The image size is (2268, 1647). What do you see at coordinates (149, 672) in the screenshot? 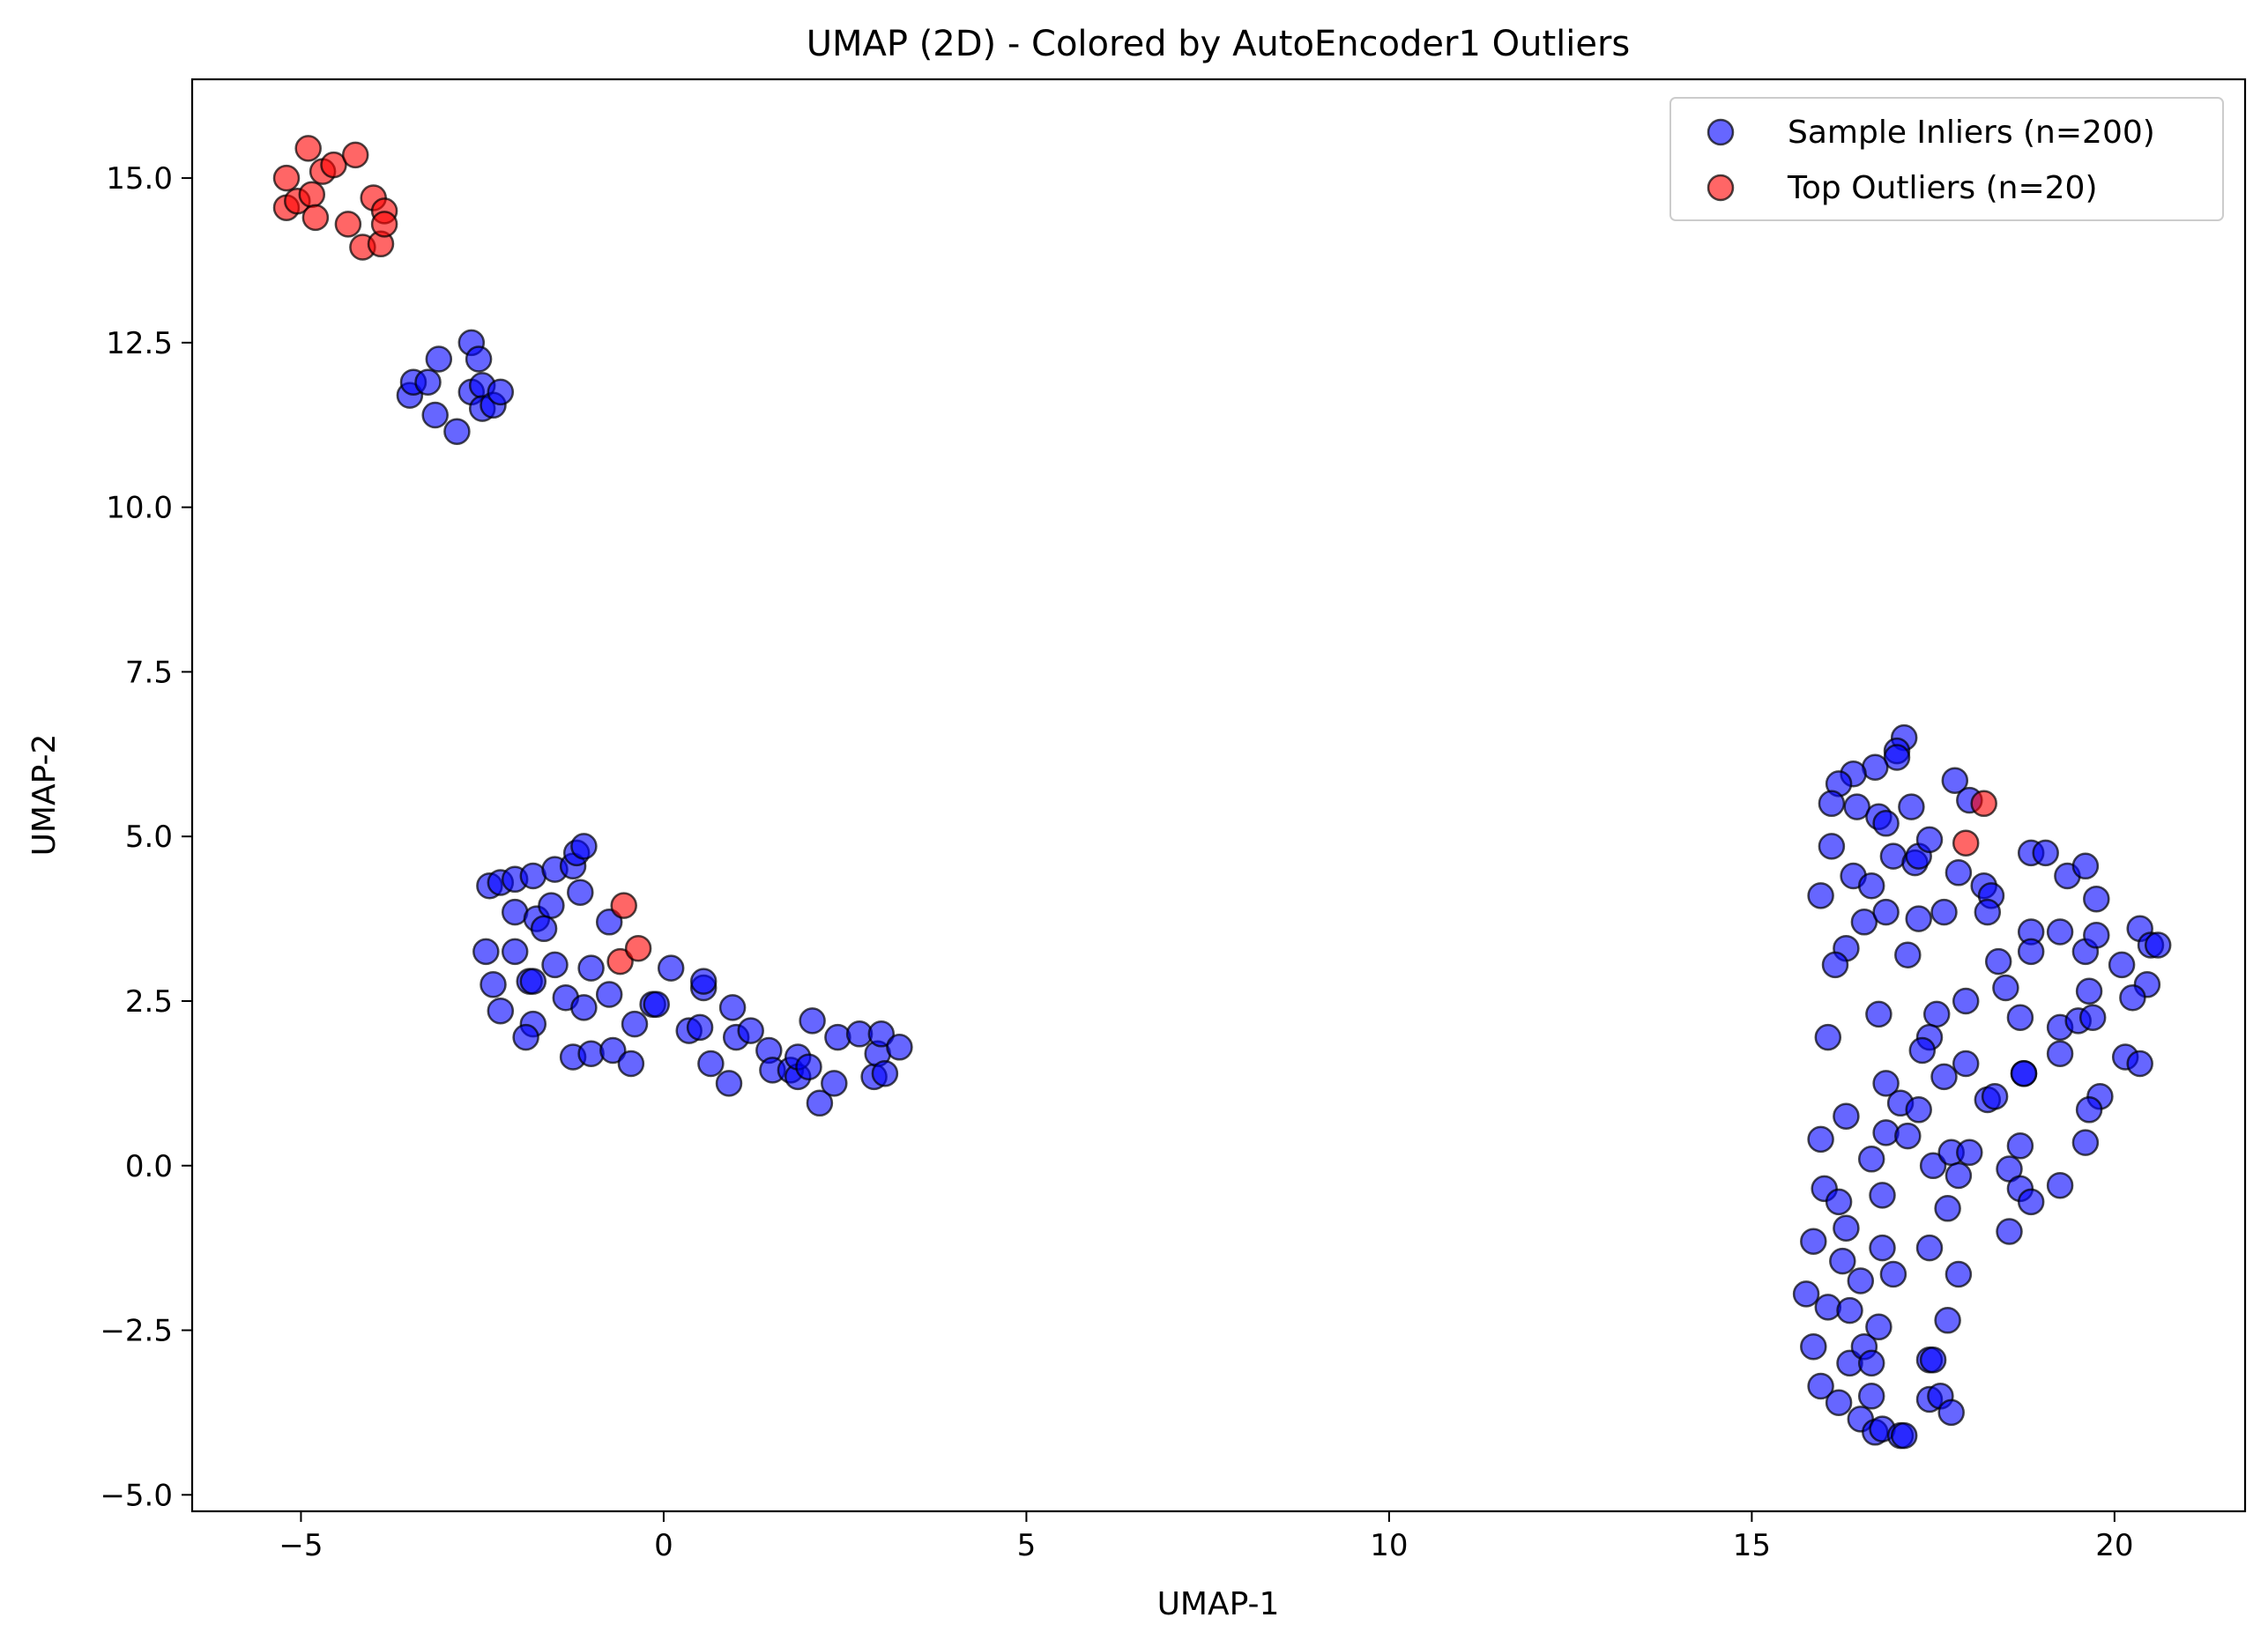
I see `y-tick-label: 7.5` at bounding box center [149, 672].